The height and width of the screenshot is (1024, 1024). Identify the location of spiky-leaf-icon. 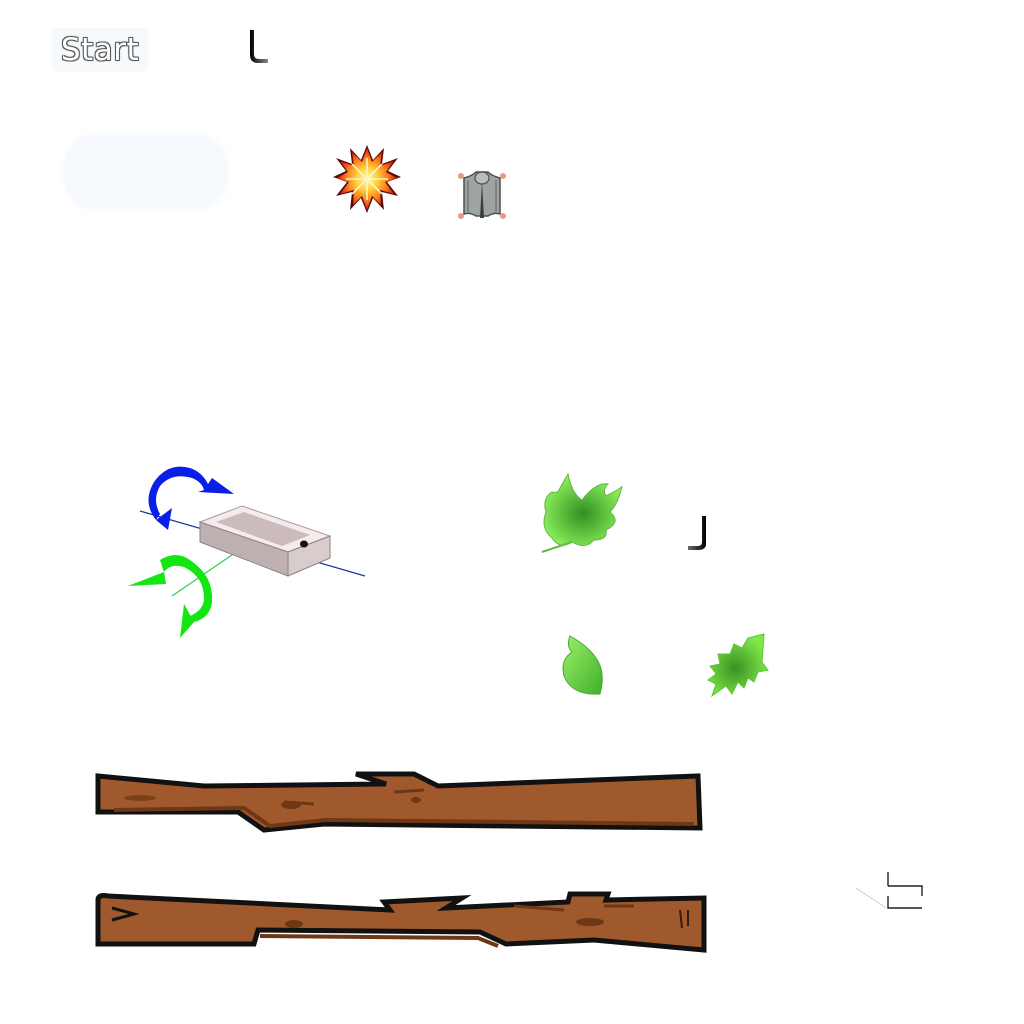
(737, 666).